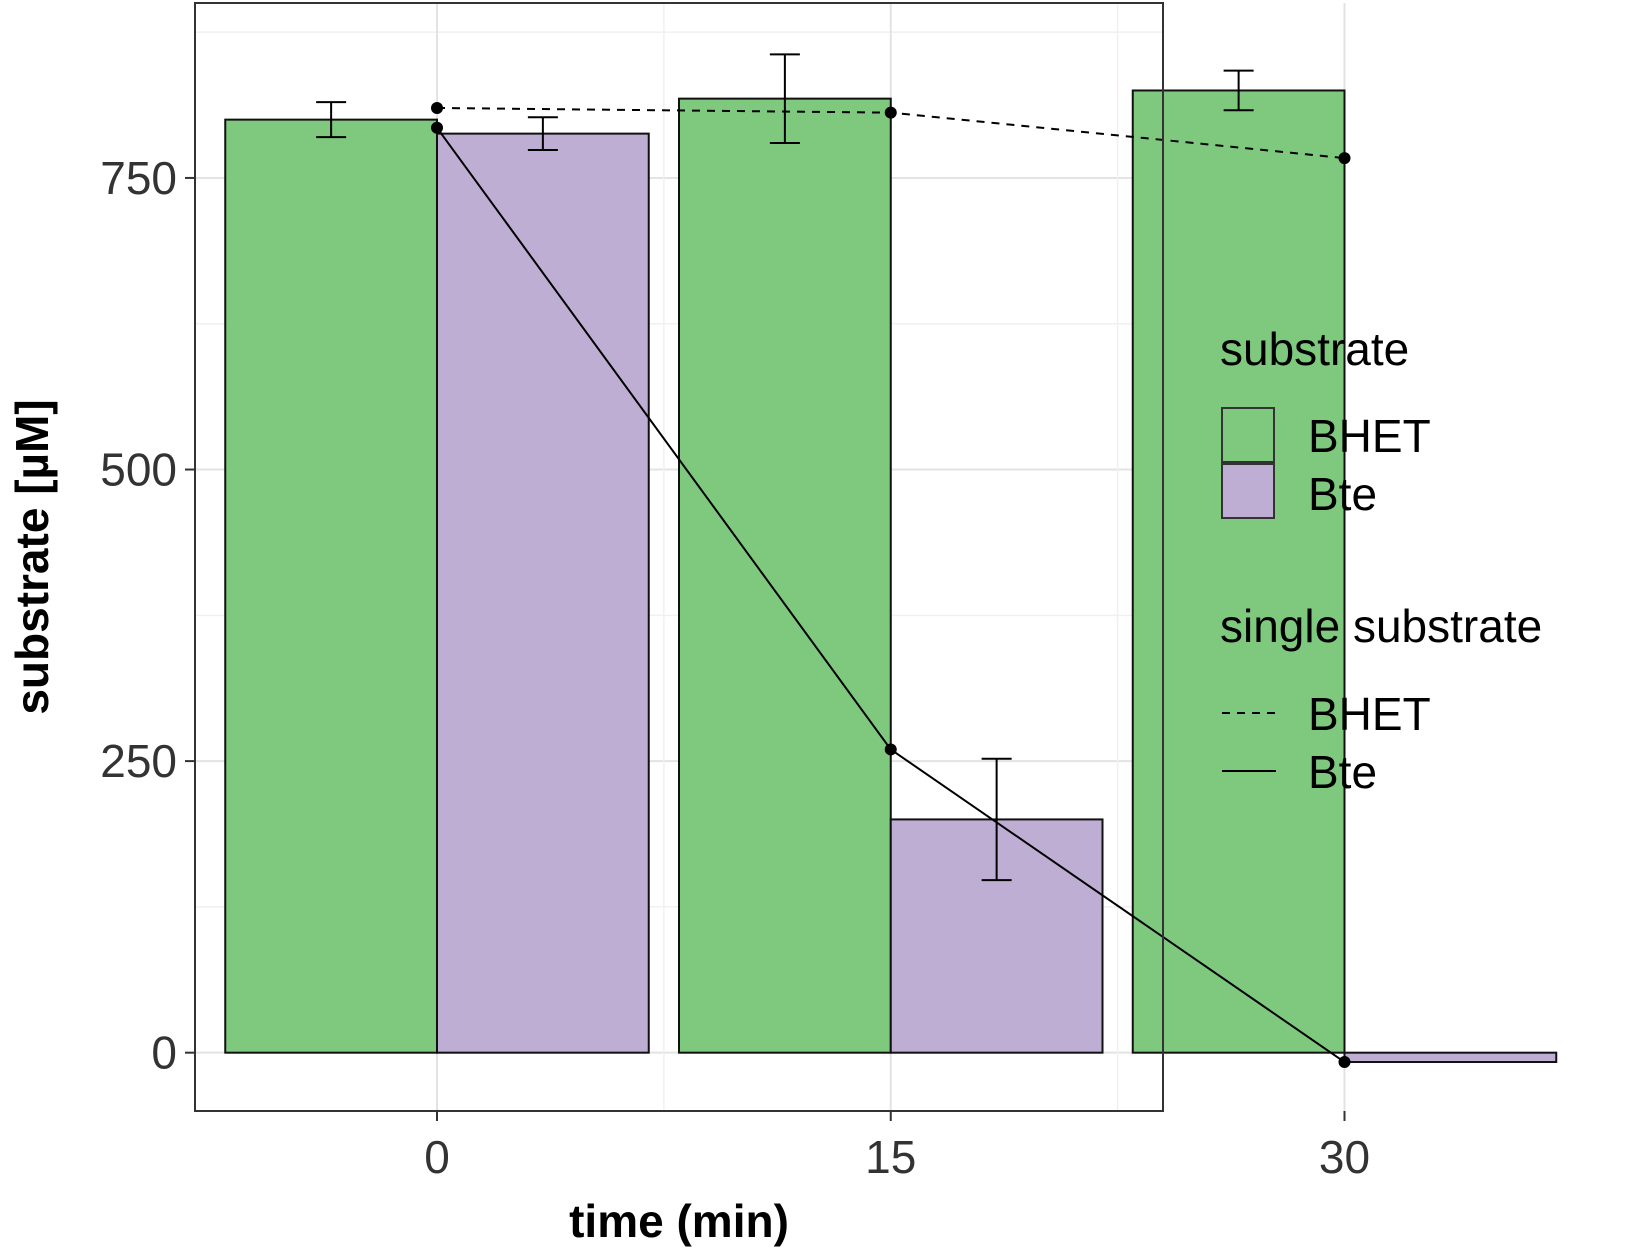  I want to click on y-tick-label: 250, so click(138, 761).